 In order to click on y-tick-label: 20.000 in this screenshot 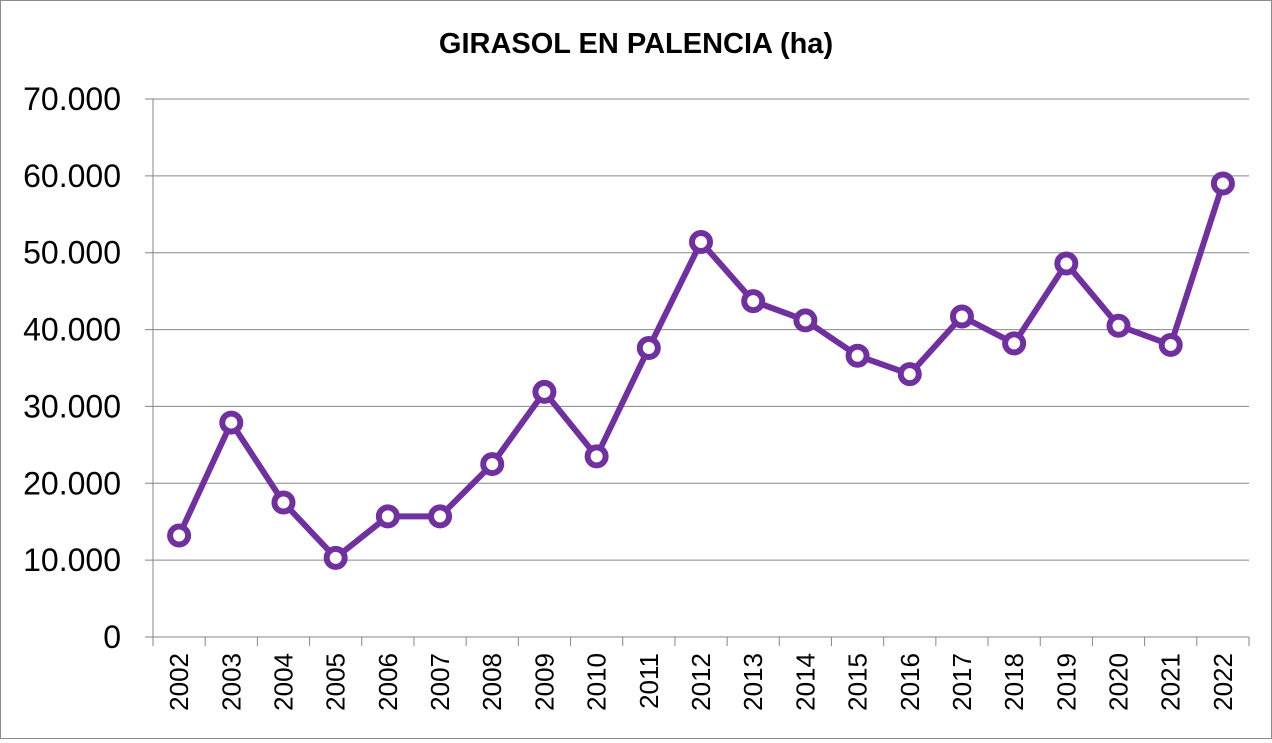, I will do `click(72, 483)`.